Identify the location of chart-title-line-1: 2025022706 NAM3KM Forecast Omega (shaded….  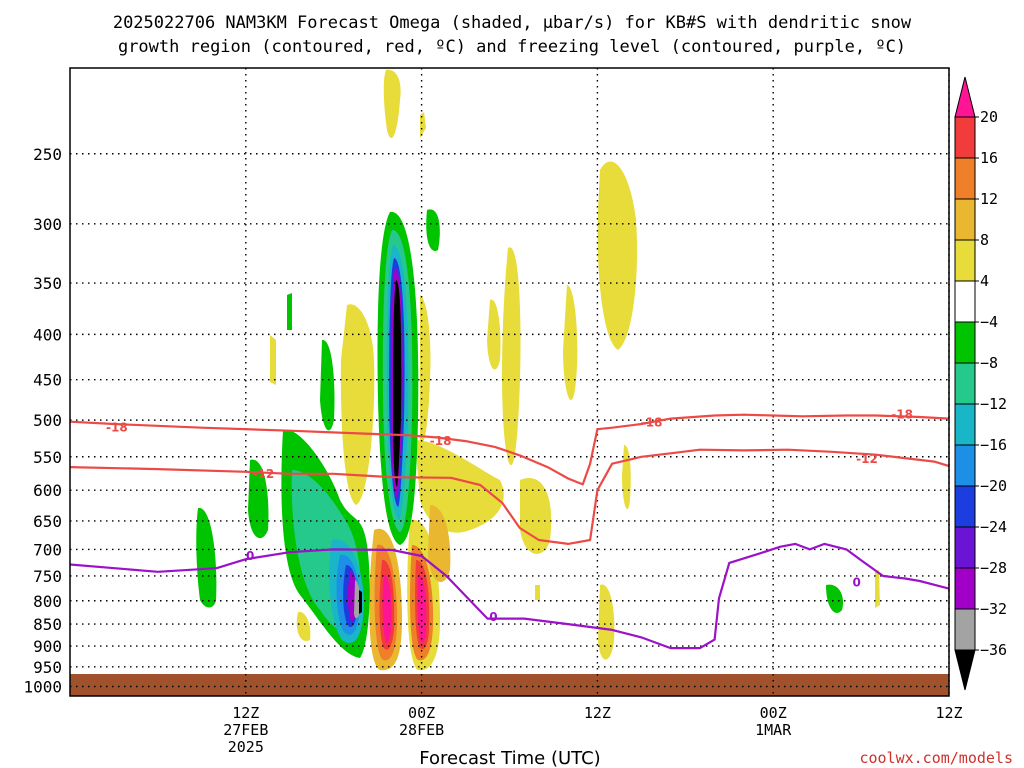
(512, 23).